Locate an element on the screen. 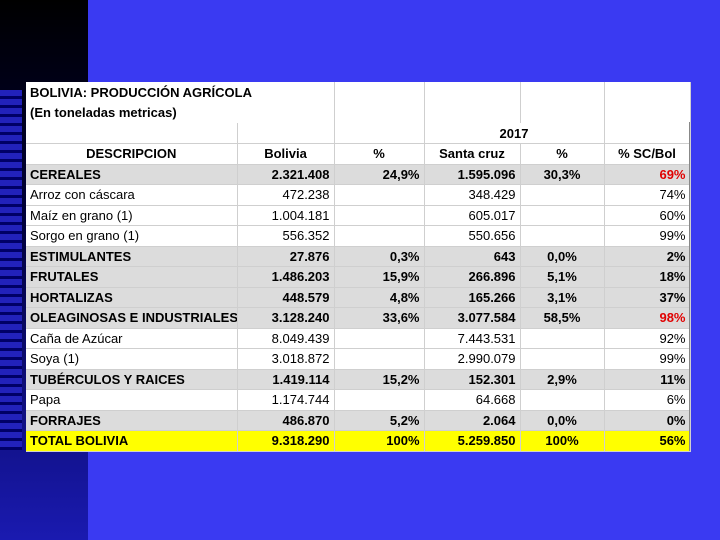 This screenshot has height=540, width=720. decorative-square-strip is located at coordinates (11, 270).